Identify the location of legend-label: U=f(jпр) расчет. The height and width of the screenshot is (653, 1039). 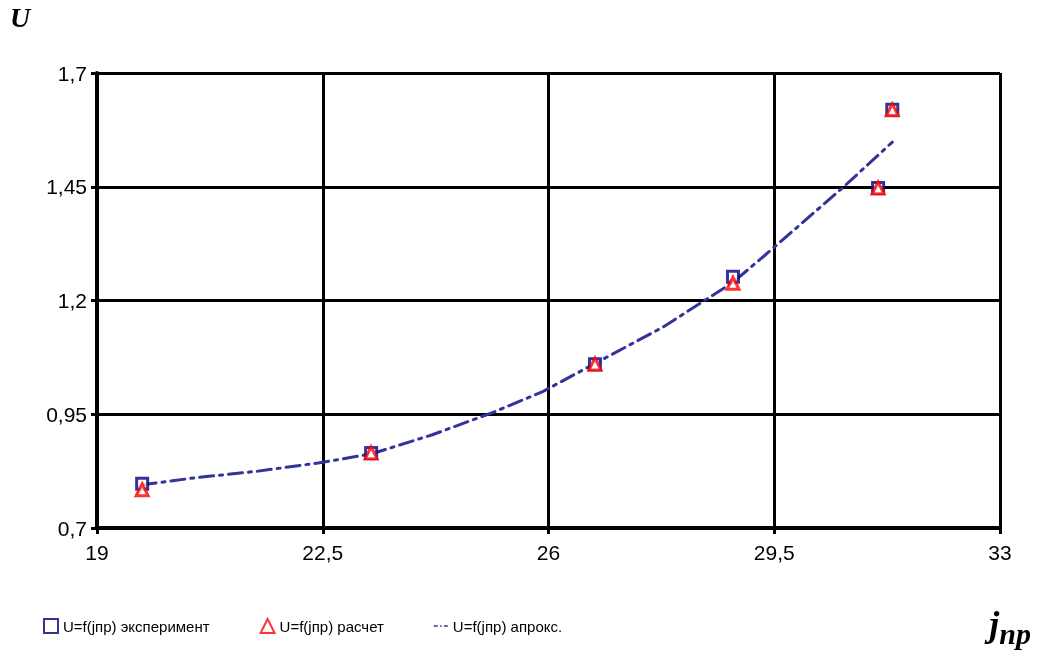
(331, 626).